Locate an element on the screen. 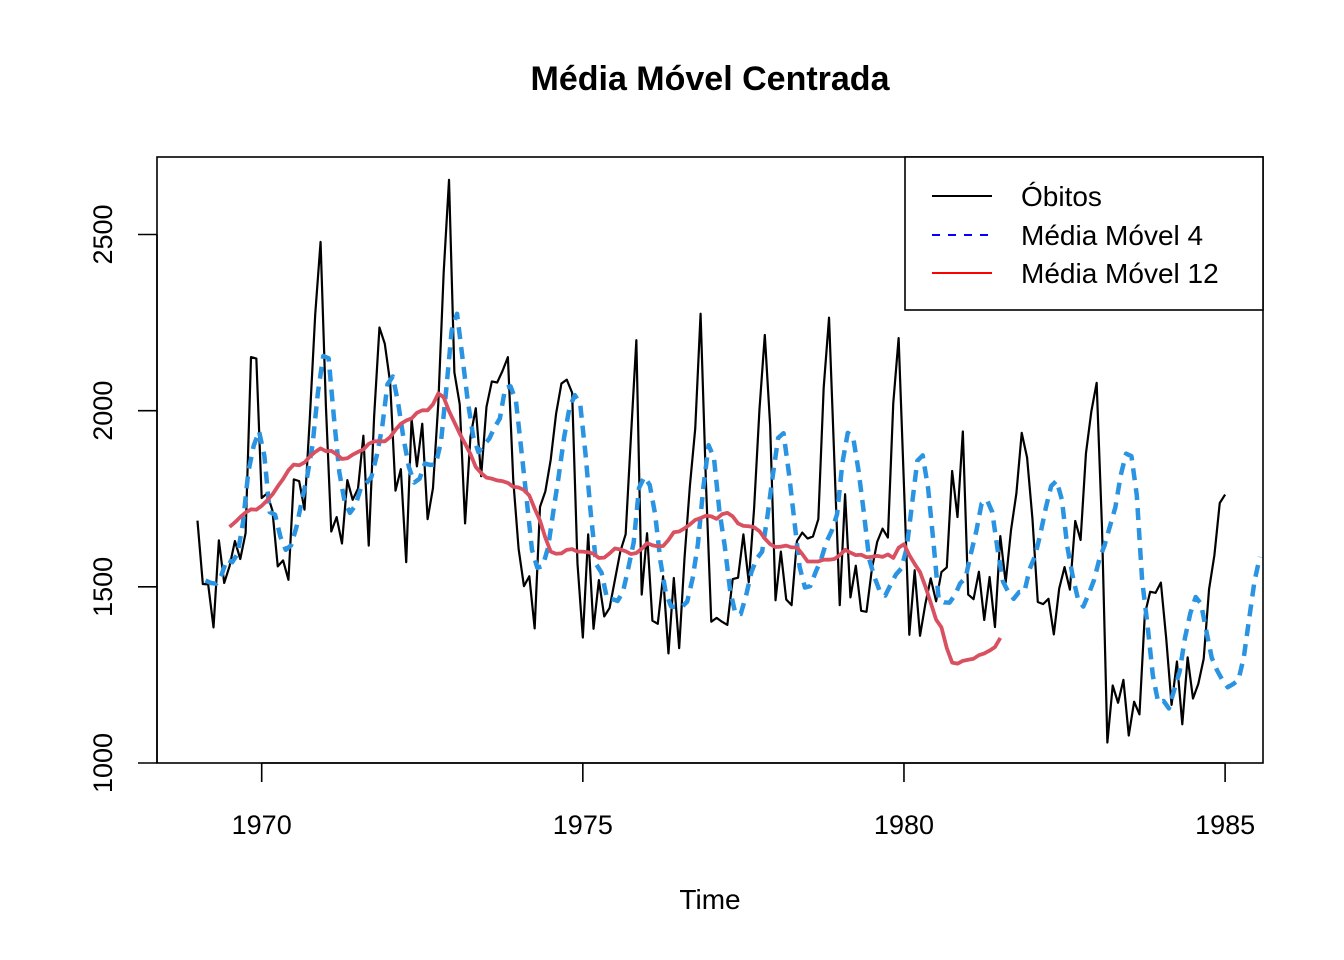  legend-box is located at coordinates (1084, 233).